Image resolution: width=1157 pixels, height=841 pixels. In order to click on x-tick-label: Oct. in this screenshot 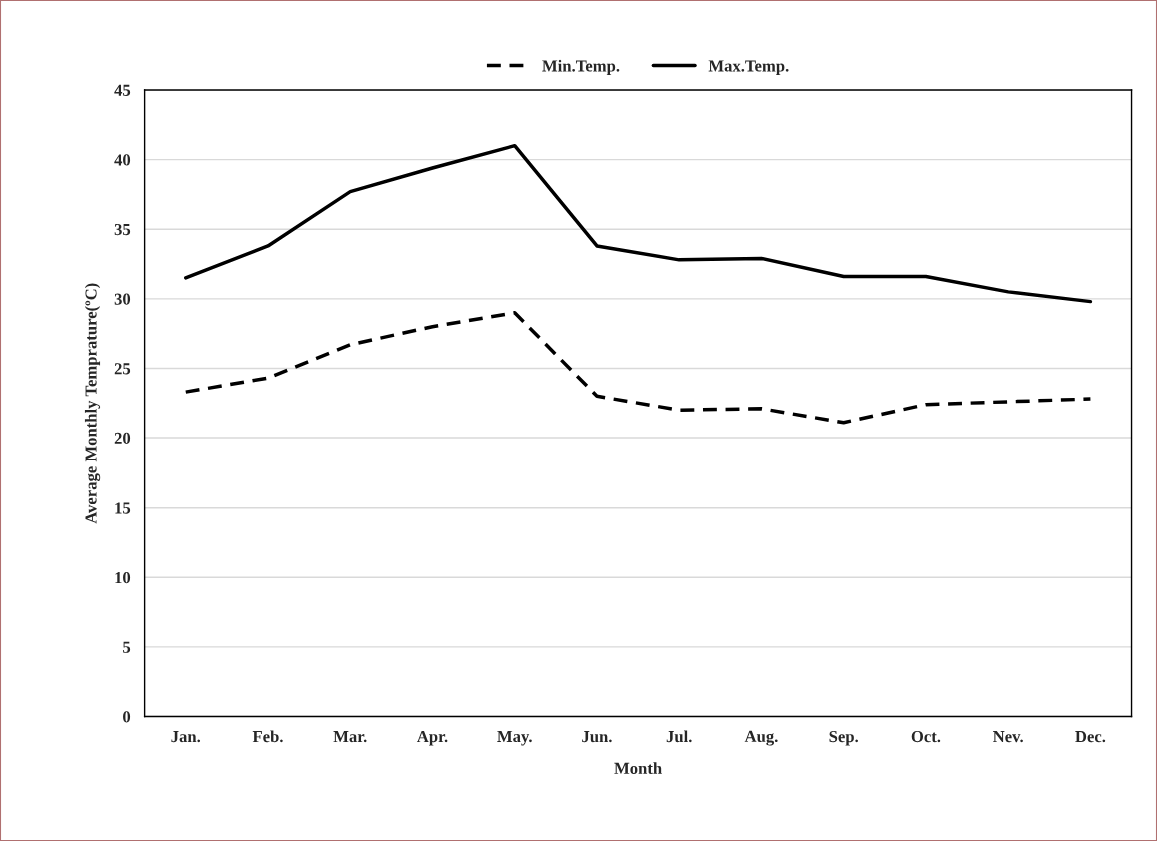, I will do `click(926, 736)`.